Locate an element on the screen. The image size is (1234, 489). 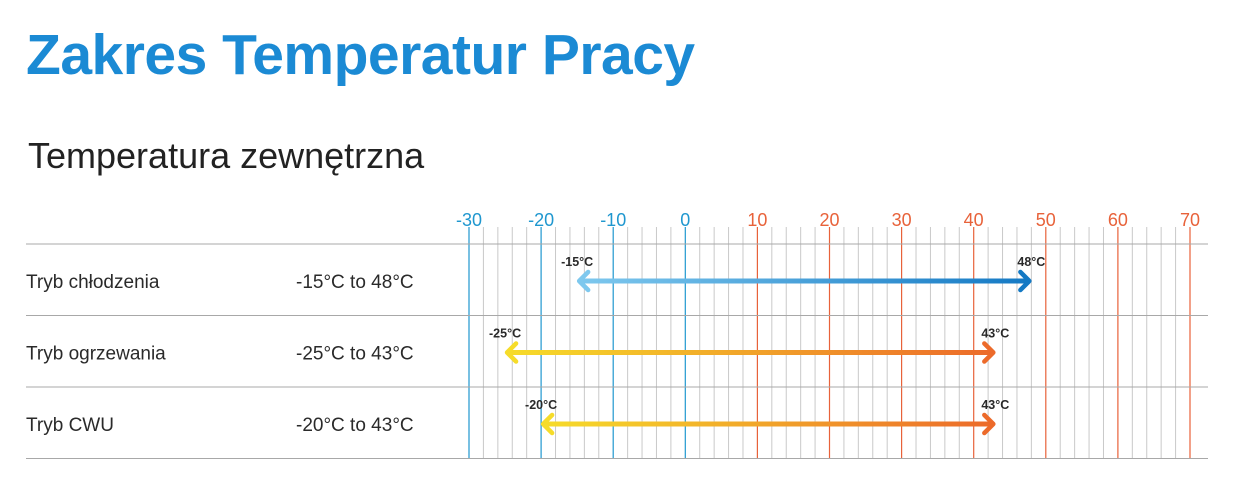
range-min-label: -20°C is located at coordinates (541, 405).